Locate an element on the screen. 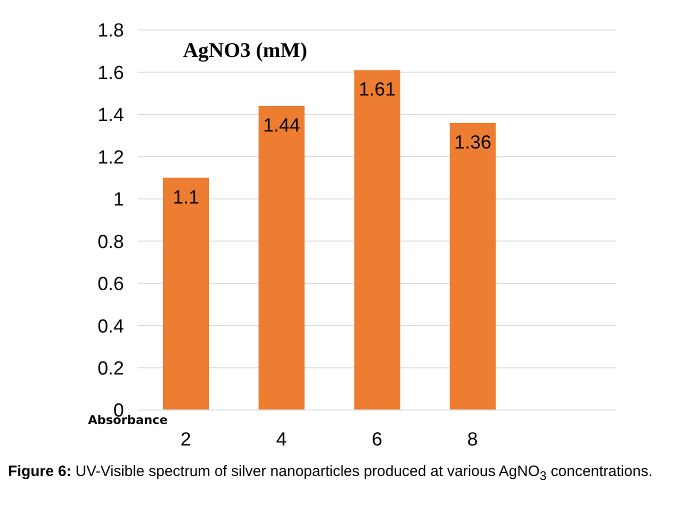 The width and height of the screenshot is (678, 512). y-tick-label: 0.8 is located at coordinates (111, 242).